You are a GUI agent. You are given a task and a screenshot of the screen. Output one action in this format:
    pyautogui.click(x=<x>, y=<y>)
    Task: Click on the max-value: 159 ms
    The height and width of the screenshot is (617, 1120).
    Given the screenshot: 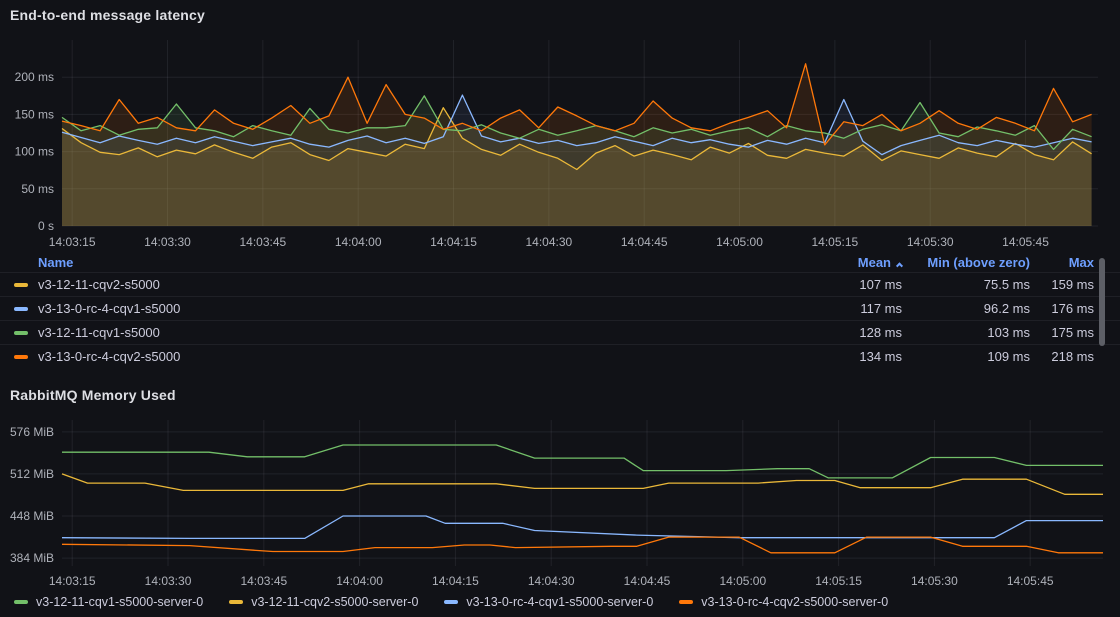 What is the action you would take?
    pyautogui.click(x=1072, y=284)
    